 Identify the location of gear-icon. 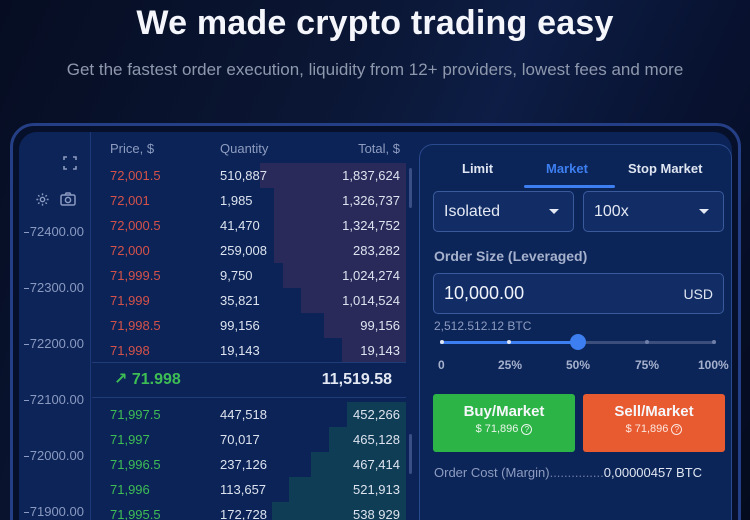
(42, 201).